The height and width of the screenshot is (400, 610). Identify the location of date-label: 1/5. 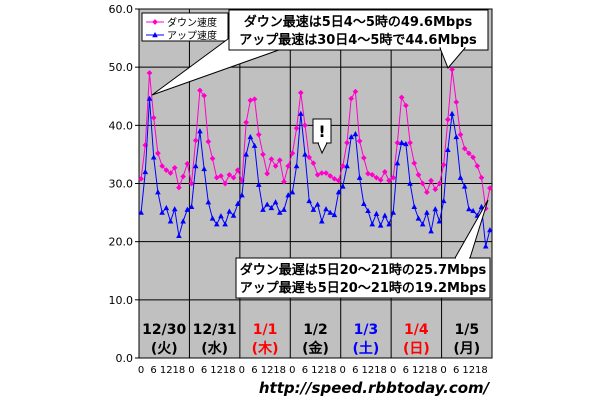
(466, 330).